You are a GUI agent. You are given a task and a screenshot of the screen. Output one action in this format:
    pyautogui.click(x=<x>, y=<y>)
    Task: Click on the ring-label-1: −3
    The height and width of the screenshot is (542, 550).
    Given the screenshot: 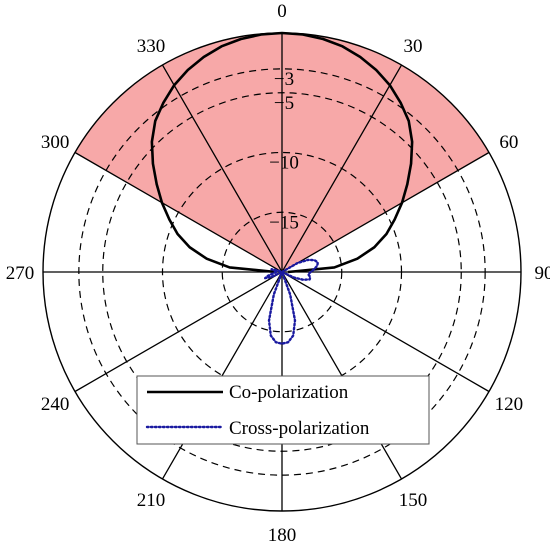 What is the action you would take?
    pyautogui.click(x=284, y=79)
    